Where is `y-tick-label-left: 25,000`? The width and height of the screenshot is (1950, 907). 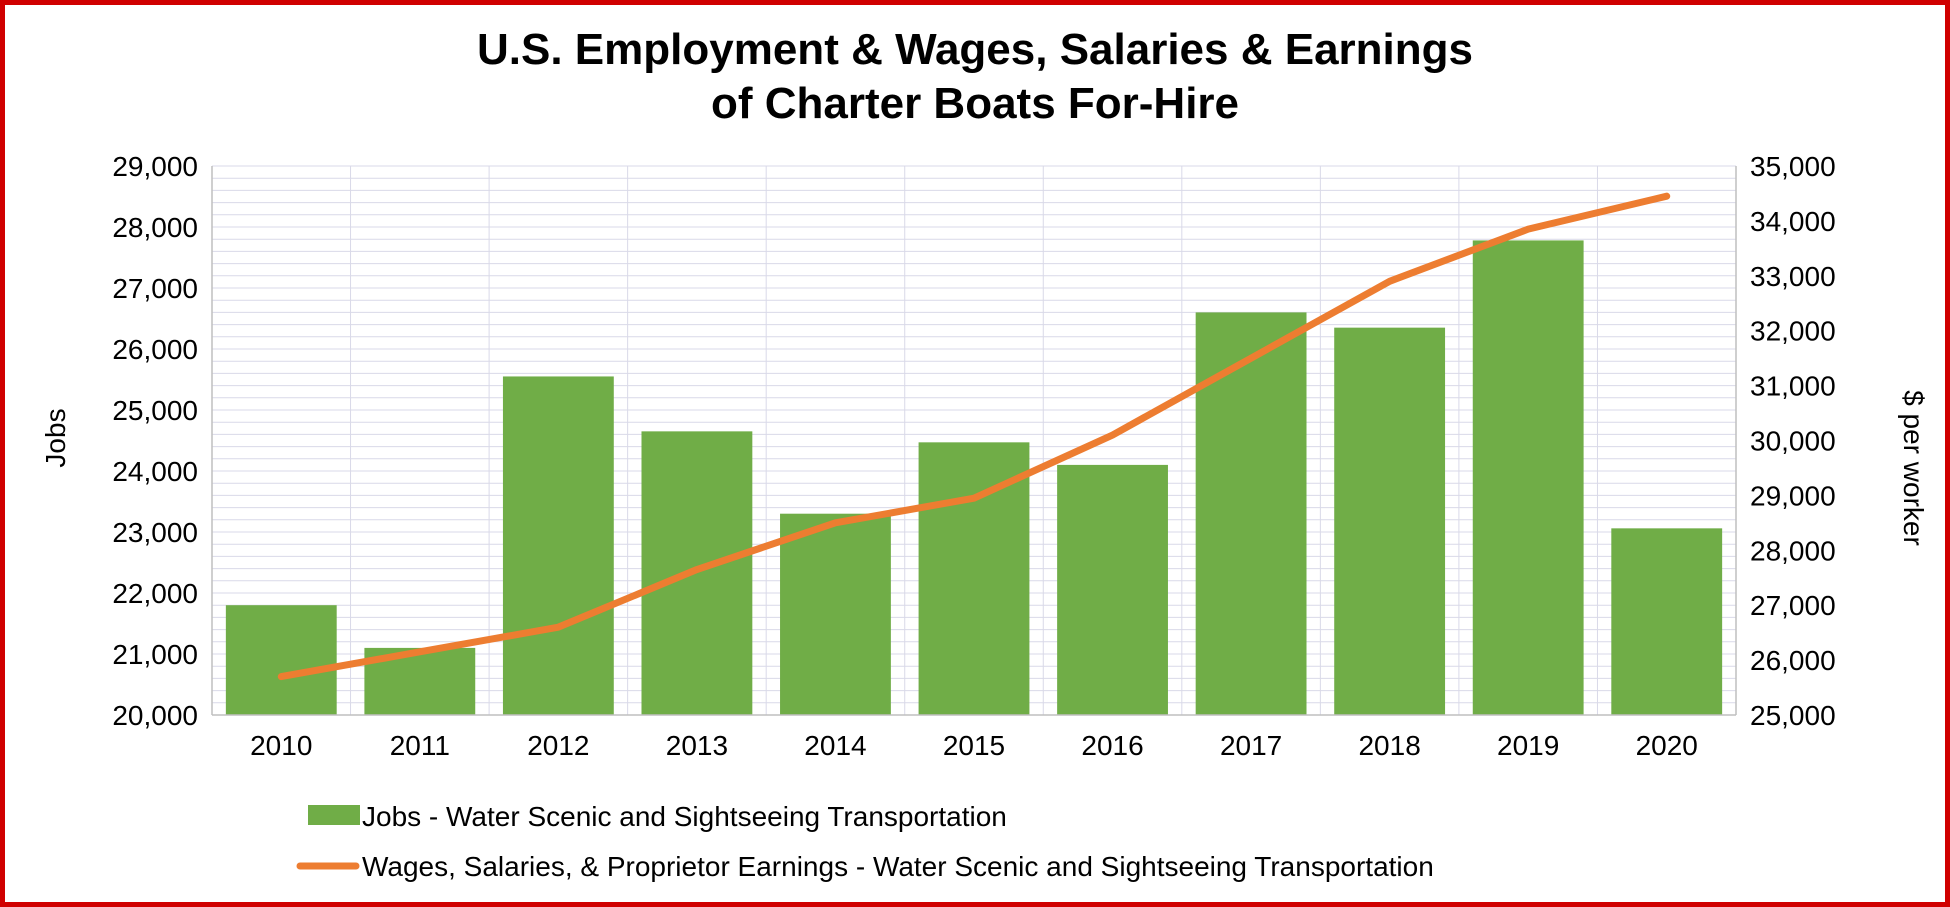
y-tick-label-left: 25,000 is located at coordinates (155, 410).